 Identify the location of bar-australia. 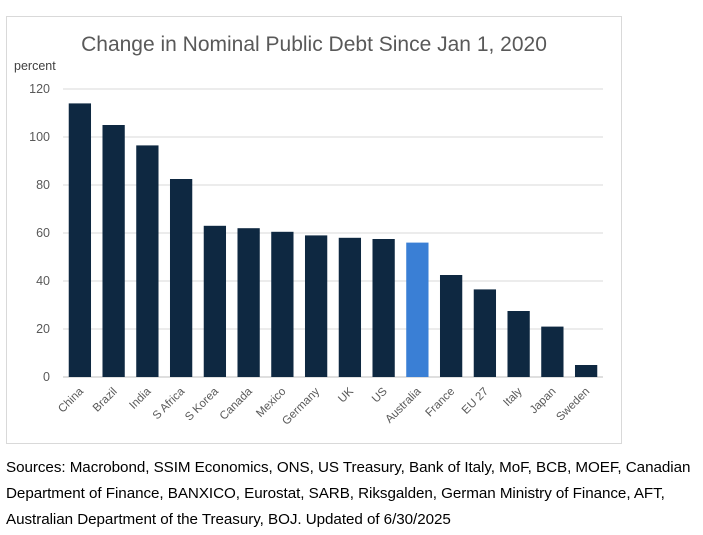
(417, 309).